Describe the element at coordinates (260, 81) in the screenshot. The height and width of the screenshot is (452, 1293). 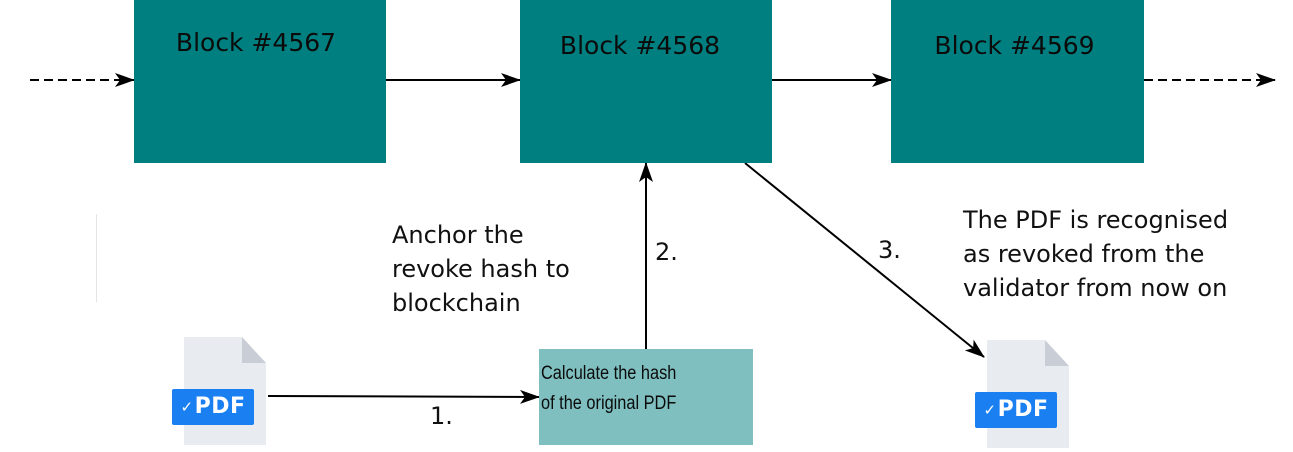
I see `block-4567: Block #4567` at that location.